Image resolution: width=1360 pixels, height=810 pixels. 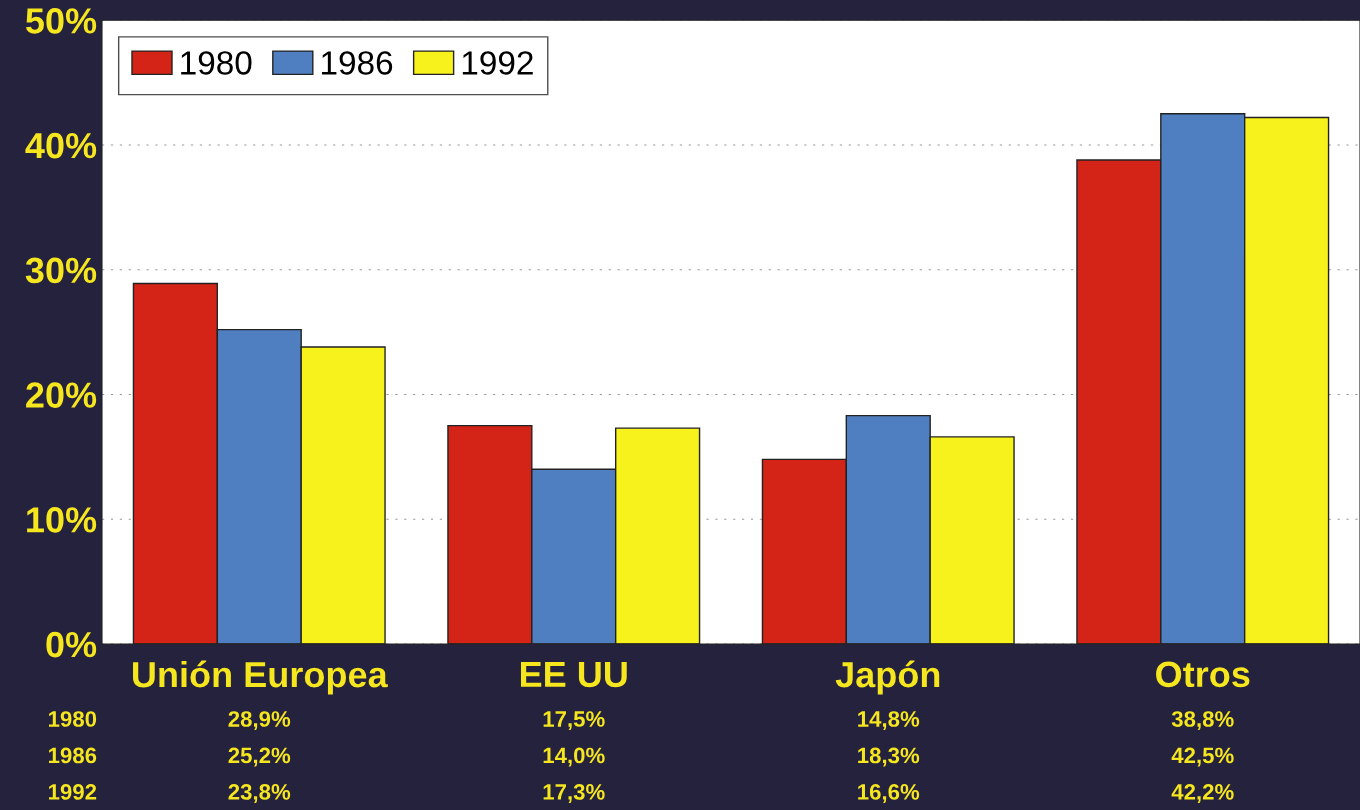 I want to click on legend-label: 1992, so click(x=497, y=63).